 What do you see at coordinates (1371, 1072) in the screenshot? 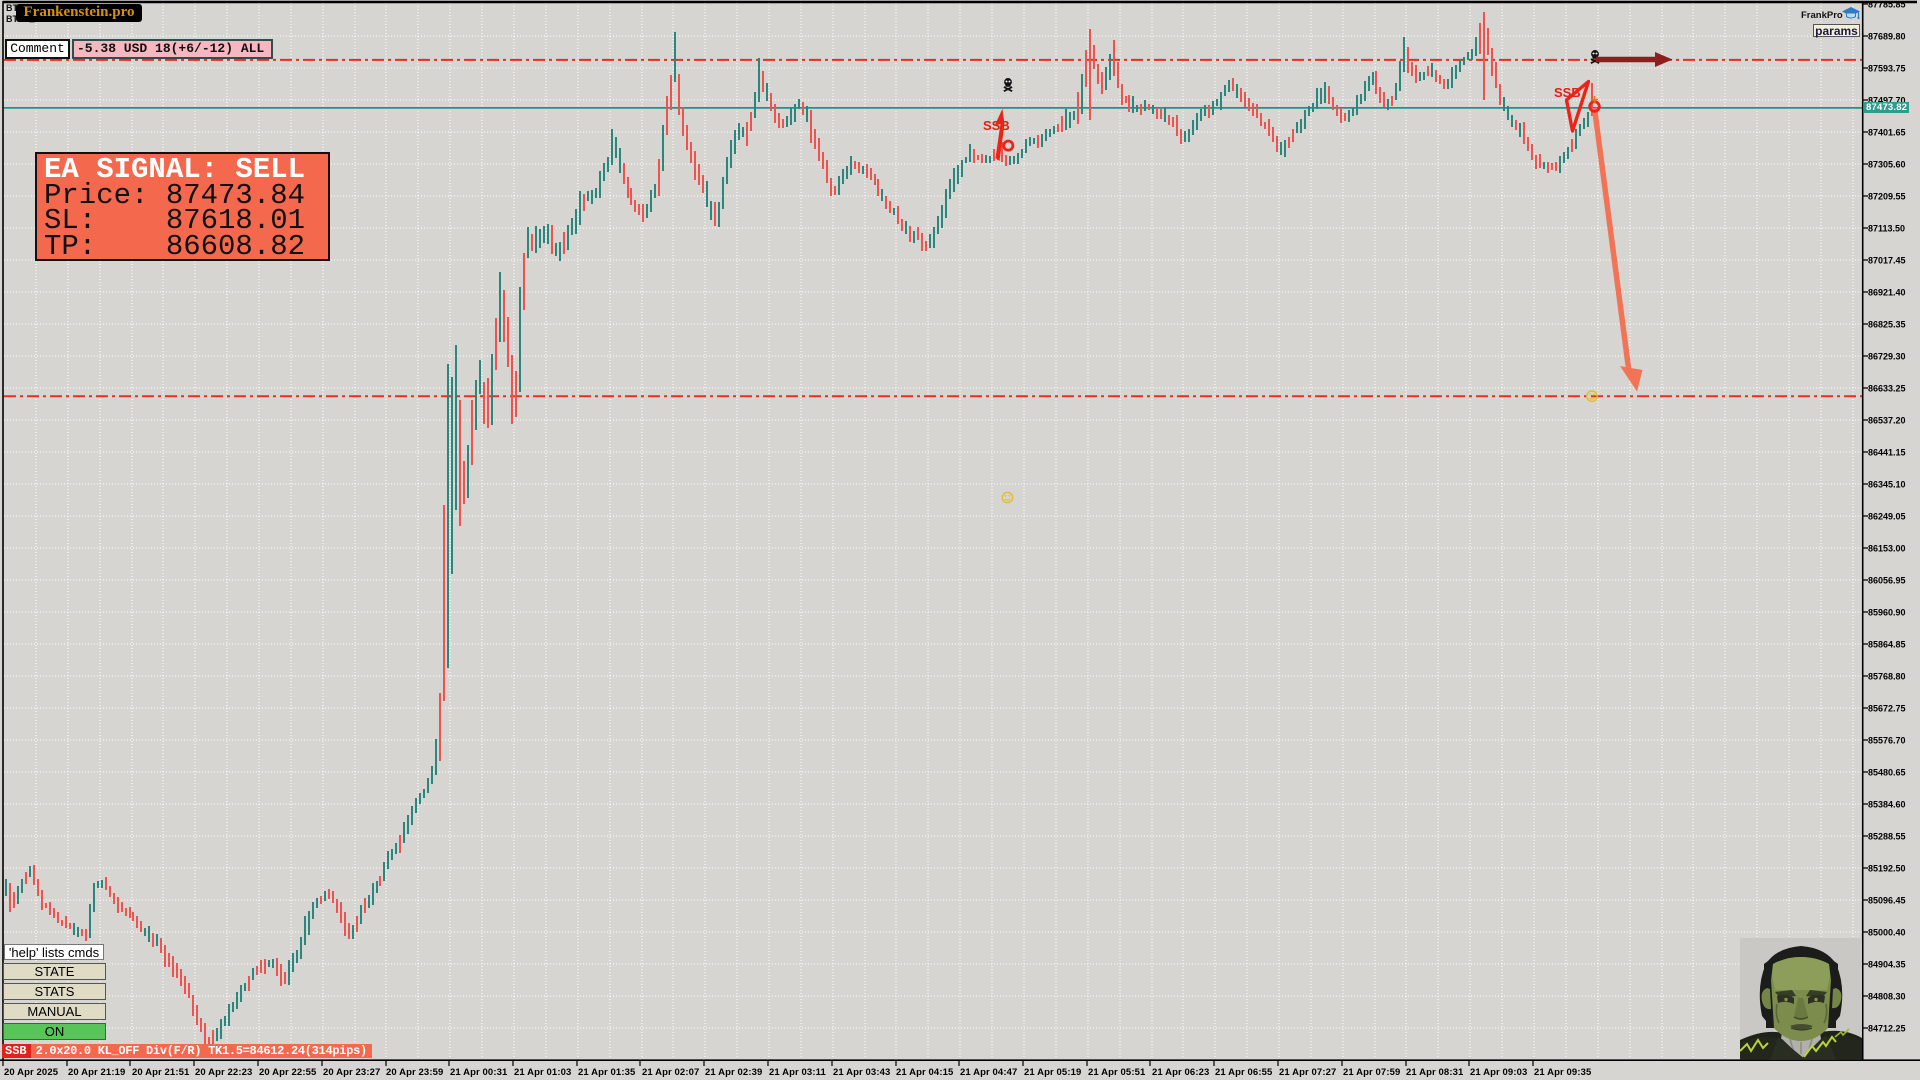
I see `svg-text: 21 Apr 07:59` at bounding box center [1371, 1072].